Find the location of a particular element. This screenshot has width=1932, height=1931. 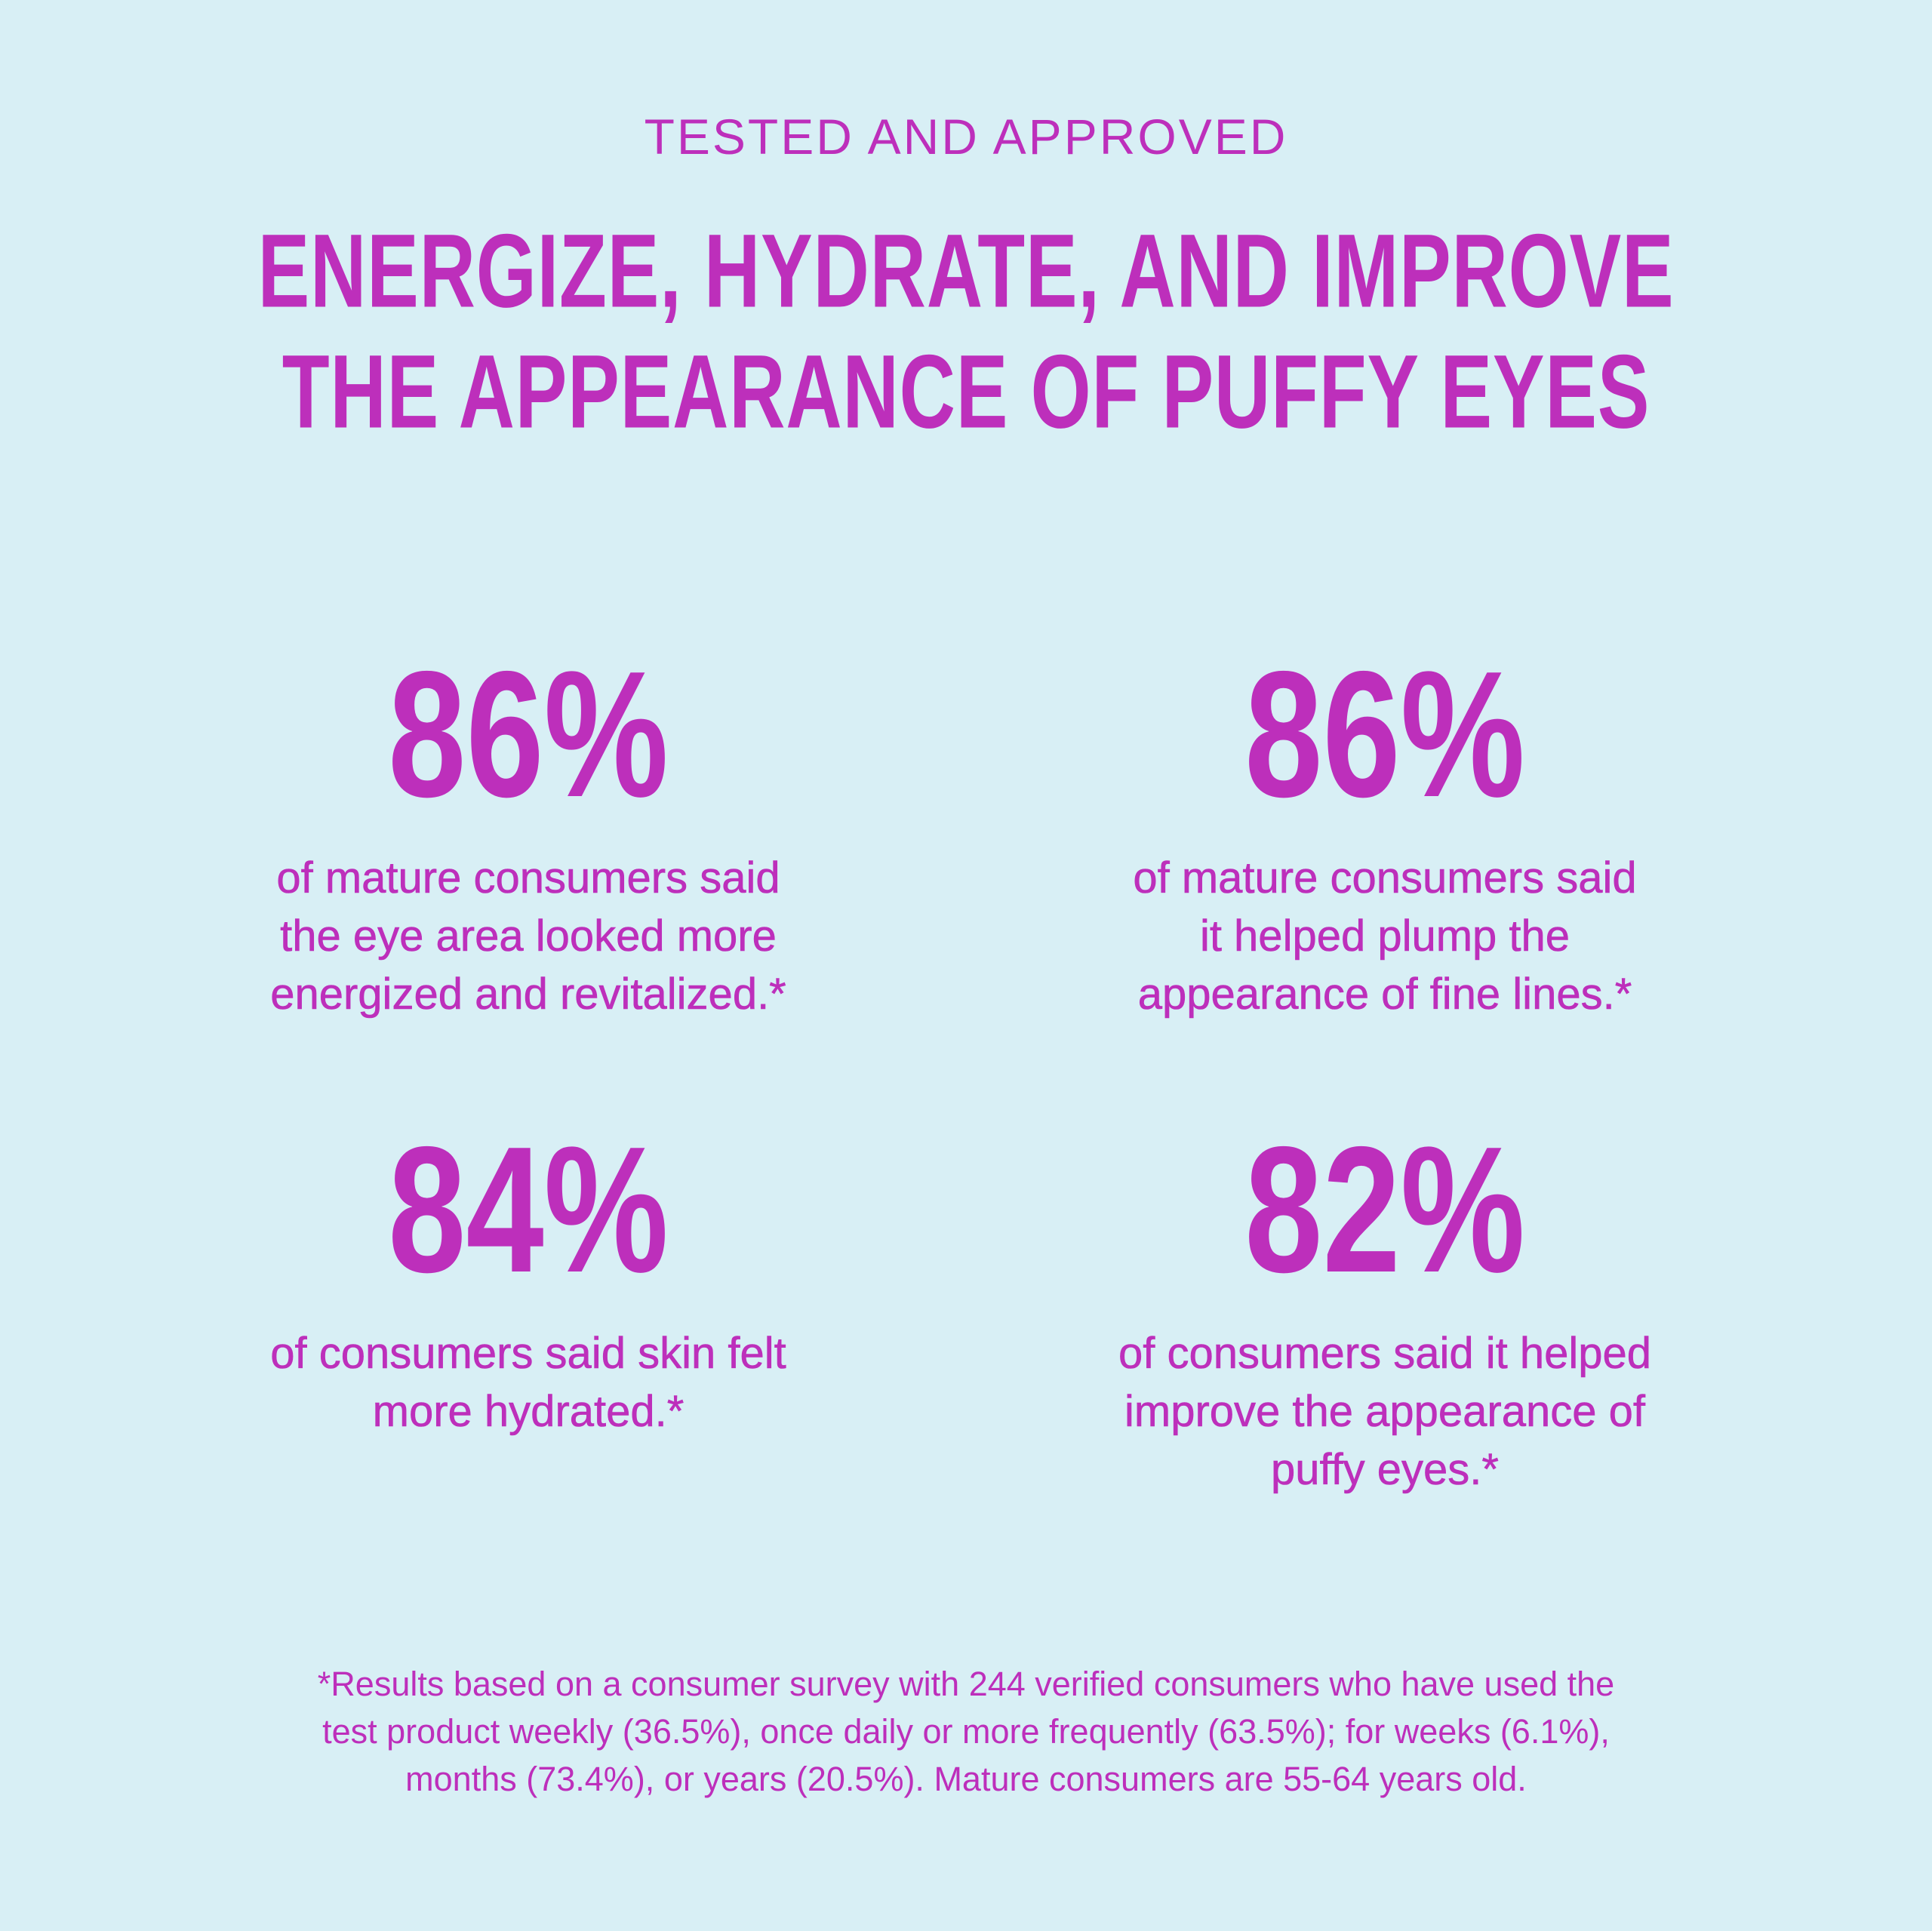

stat-value: 82% is located at coordinates (1384, 1210).